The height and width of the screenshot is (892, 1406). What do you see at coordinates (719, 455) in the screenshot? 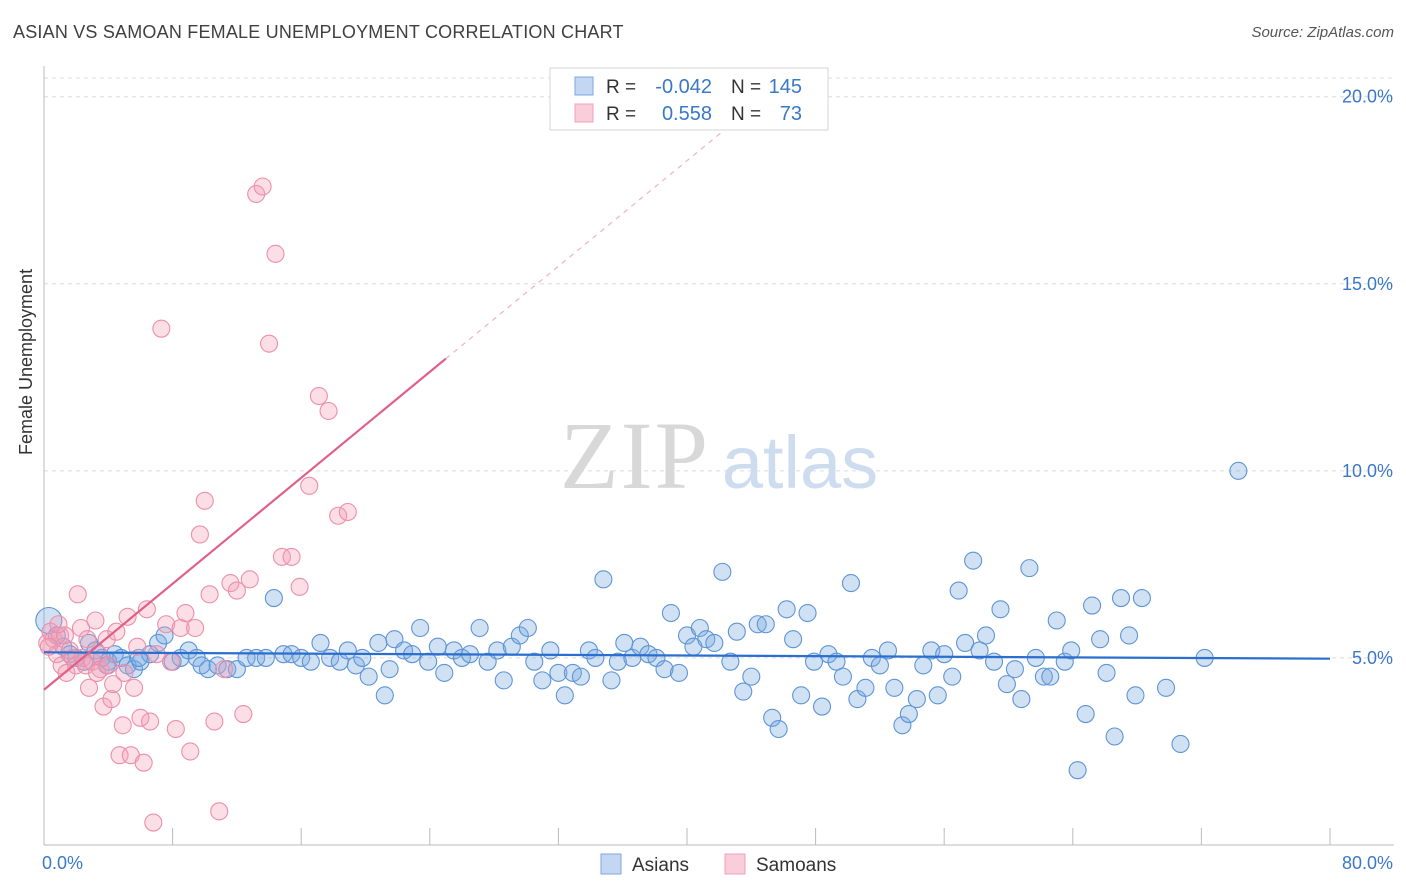
I see `watermark: ZIP atlas` at bounding box center [719, 455].